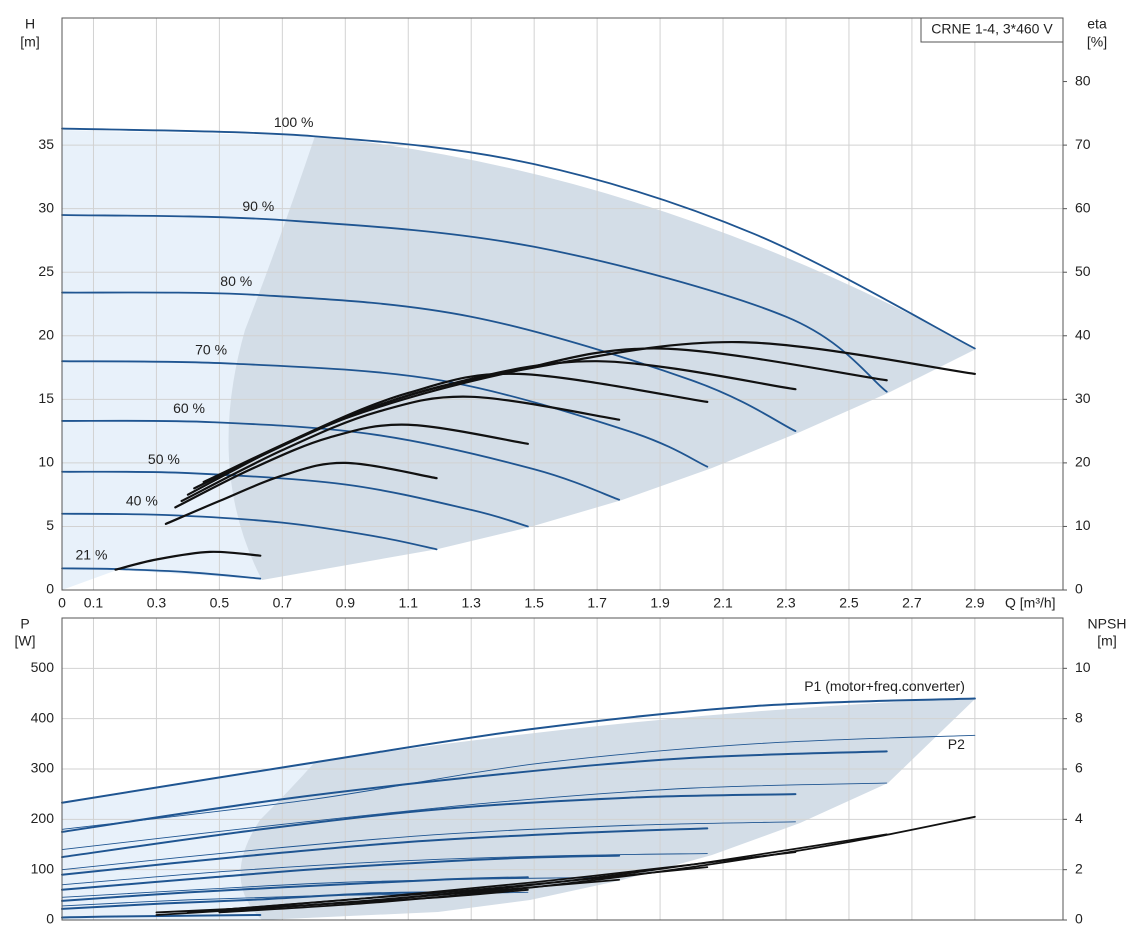  I want to click on y2-tick-label: 80, so click(1083, 80).